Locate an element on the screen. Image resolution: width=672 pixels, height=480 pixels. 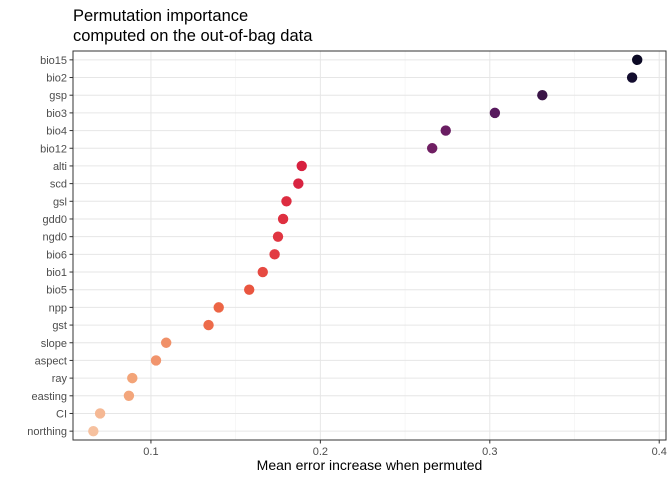
point-npp is located at coordinates (218, 307).